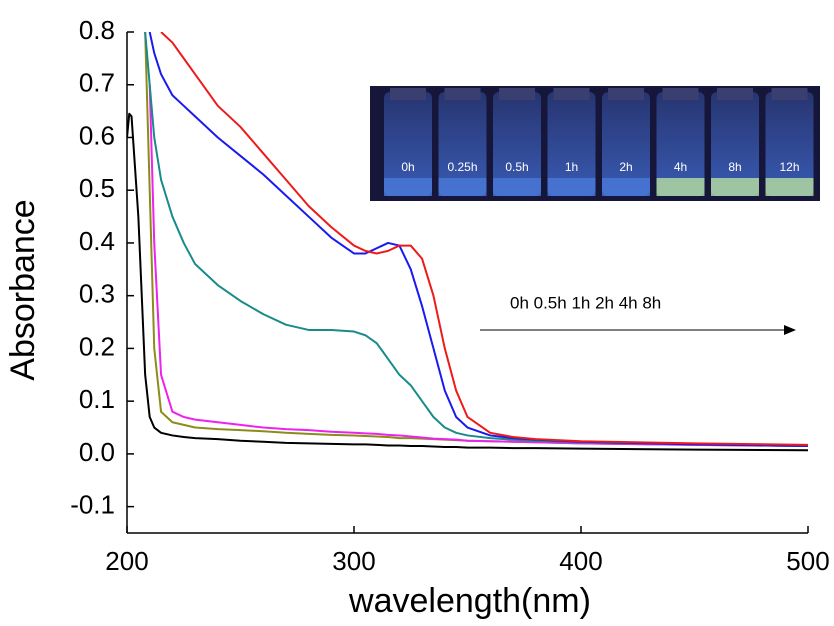  What do you see at coordinates (126, 561) in the screenshot?
I see `x-tick-label: 200` at bounding box center [126, 561].